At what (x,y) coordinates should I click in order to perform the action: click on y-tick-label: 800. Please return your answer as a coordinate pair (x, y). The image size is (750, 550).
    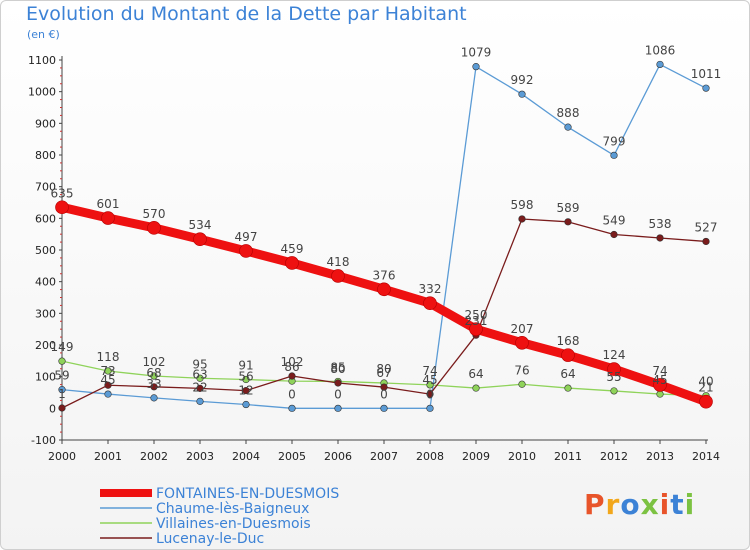
    Looking at the image, I should click on (45, 155).